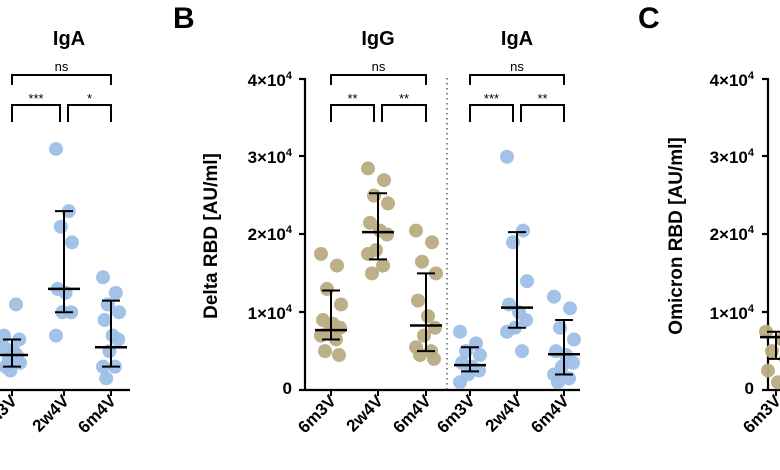 This screenshot has height=470, width=780. Describe the element at coordinates (10, 410) in the screenshot. I see `x-tick-label: m3V` at that location.